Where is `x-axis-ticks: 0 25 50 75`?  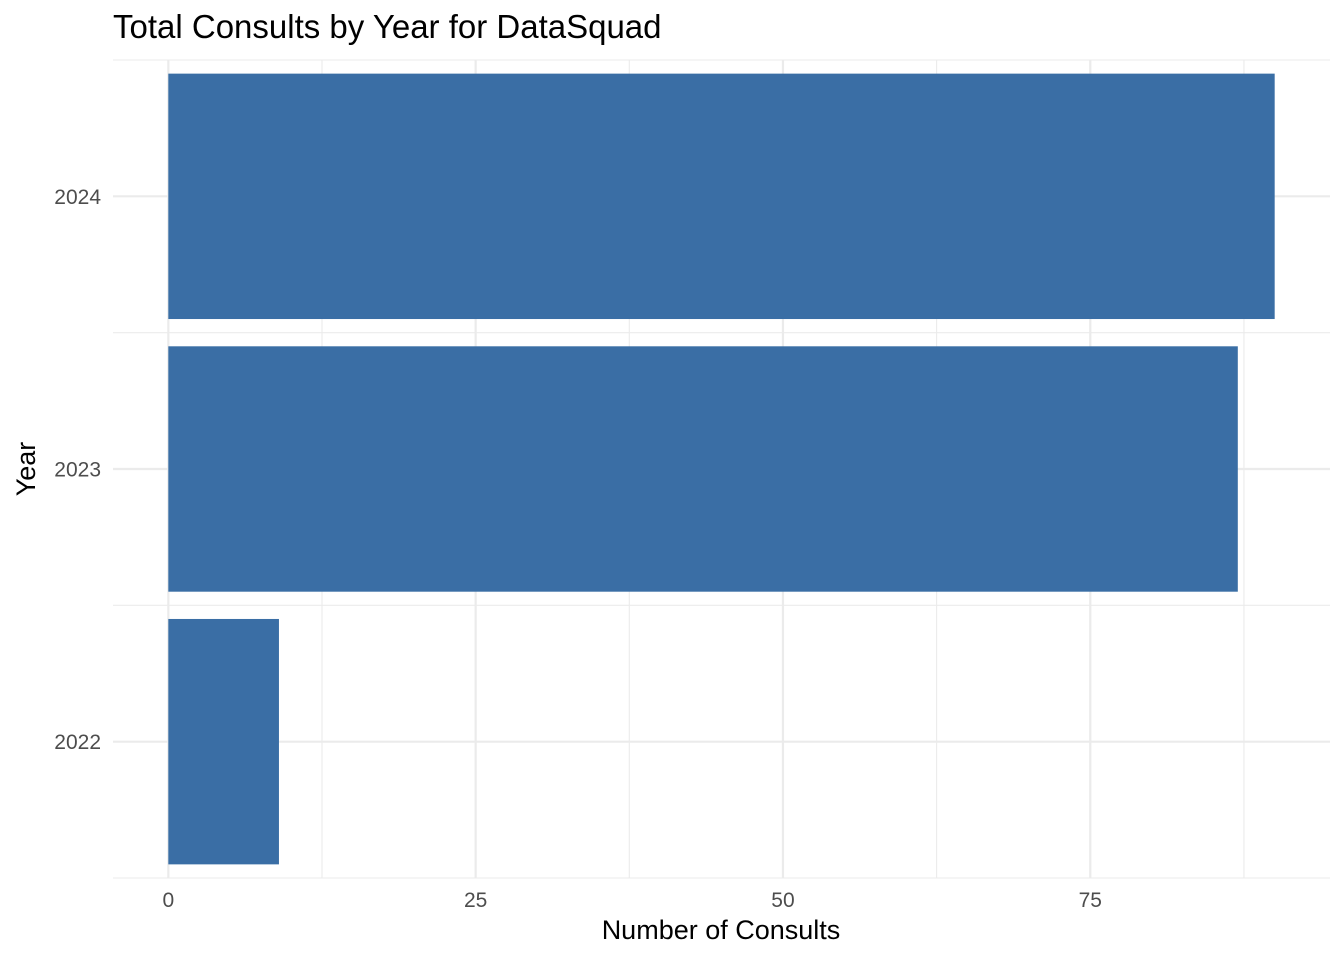 x-axis-ticks: 0 25 50 75 is located at coordinates (631, 900).